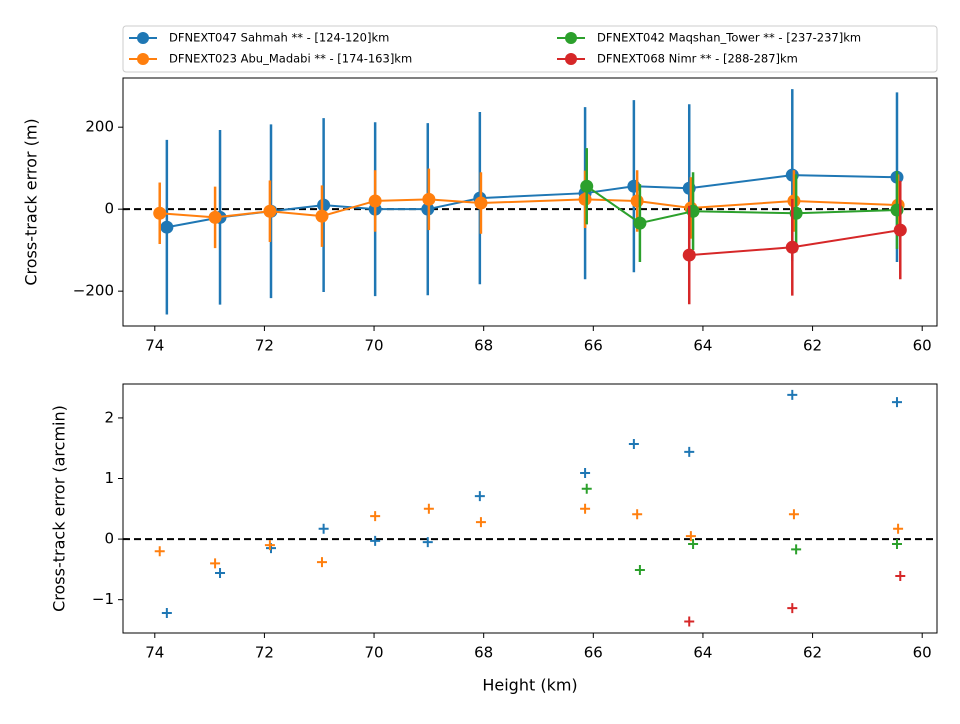  What do you see at coordinates (529, 208) in the screenshot?
I see `series-line` at bounding box center [529, 208].